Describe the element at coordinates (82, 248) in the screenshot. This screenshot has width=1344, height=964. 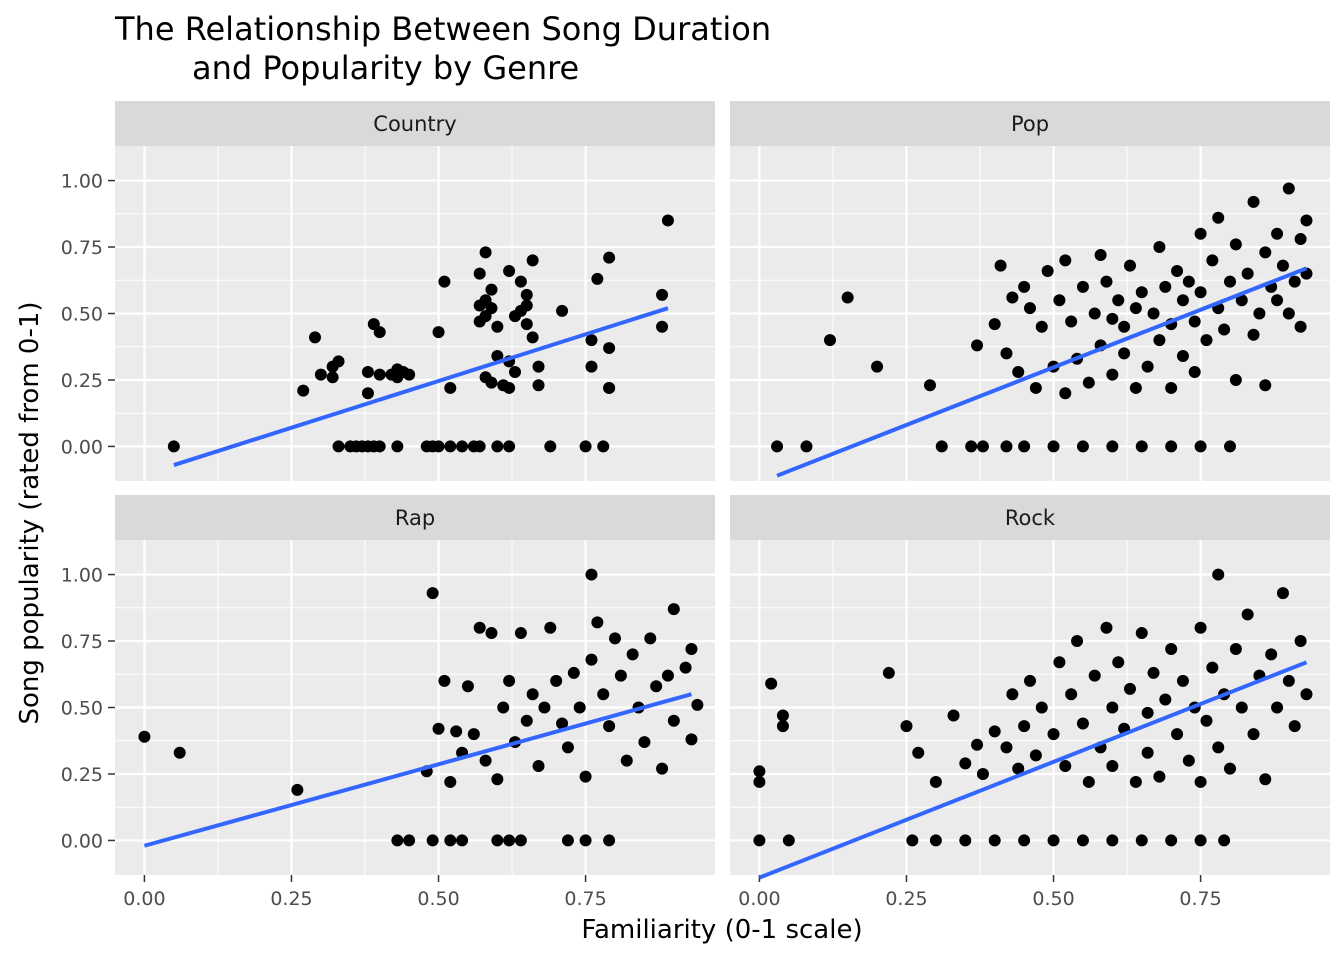
I see `y-tick-label: 0.75` at that location.